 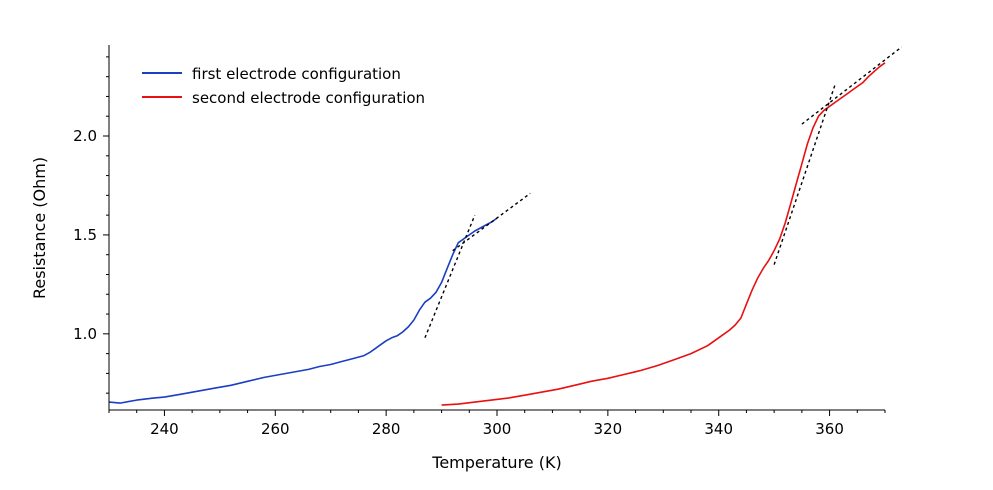 I want to click on x-ticks: 240 260 280 300 320 340 360, so click(x=497, y=424).